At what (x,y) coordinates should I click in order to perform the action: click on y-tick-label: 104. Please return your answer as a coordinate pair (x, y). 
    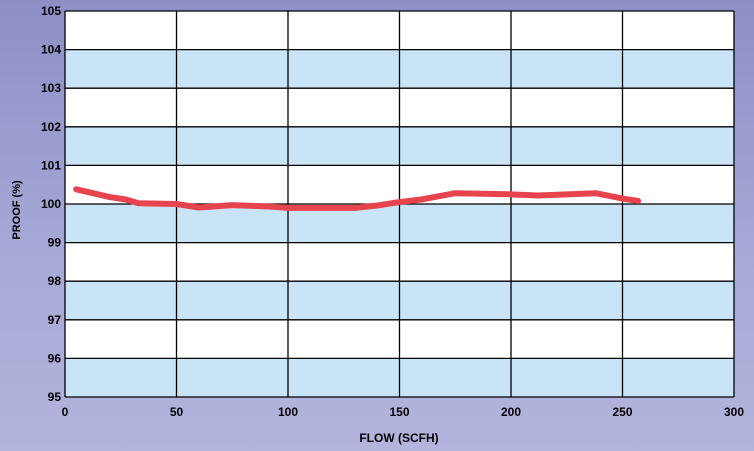
    Looking at the image, I should click on (51, 50).